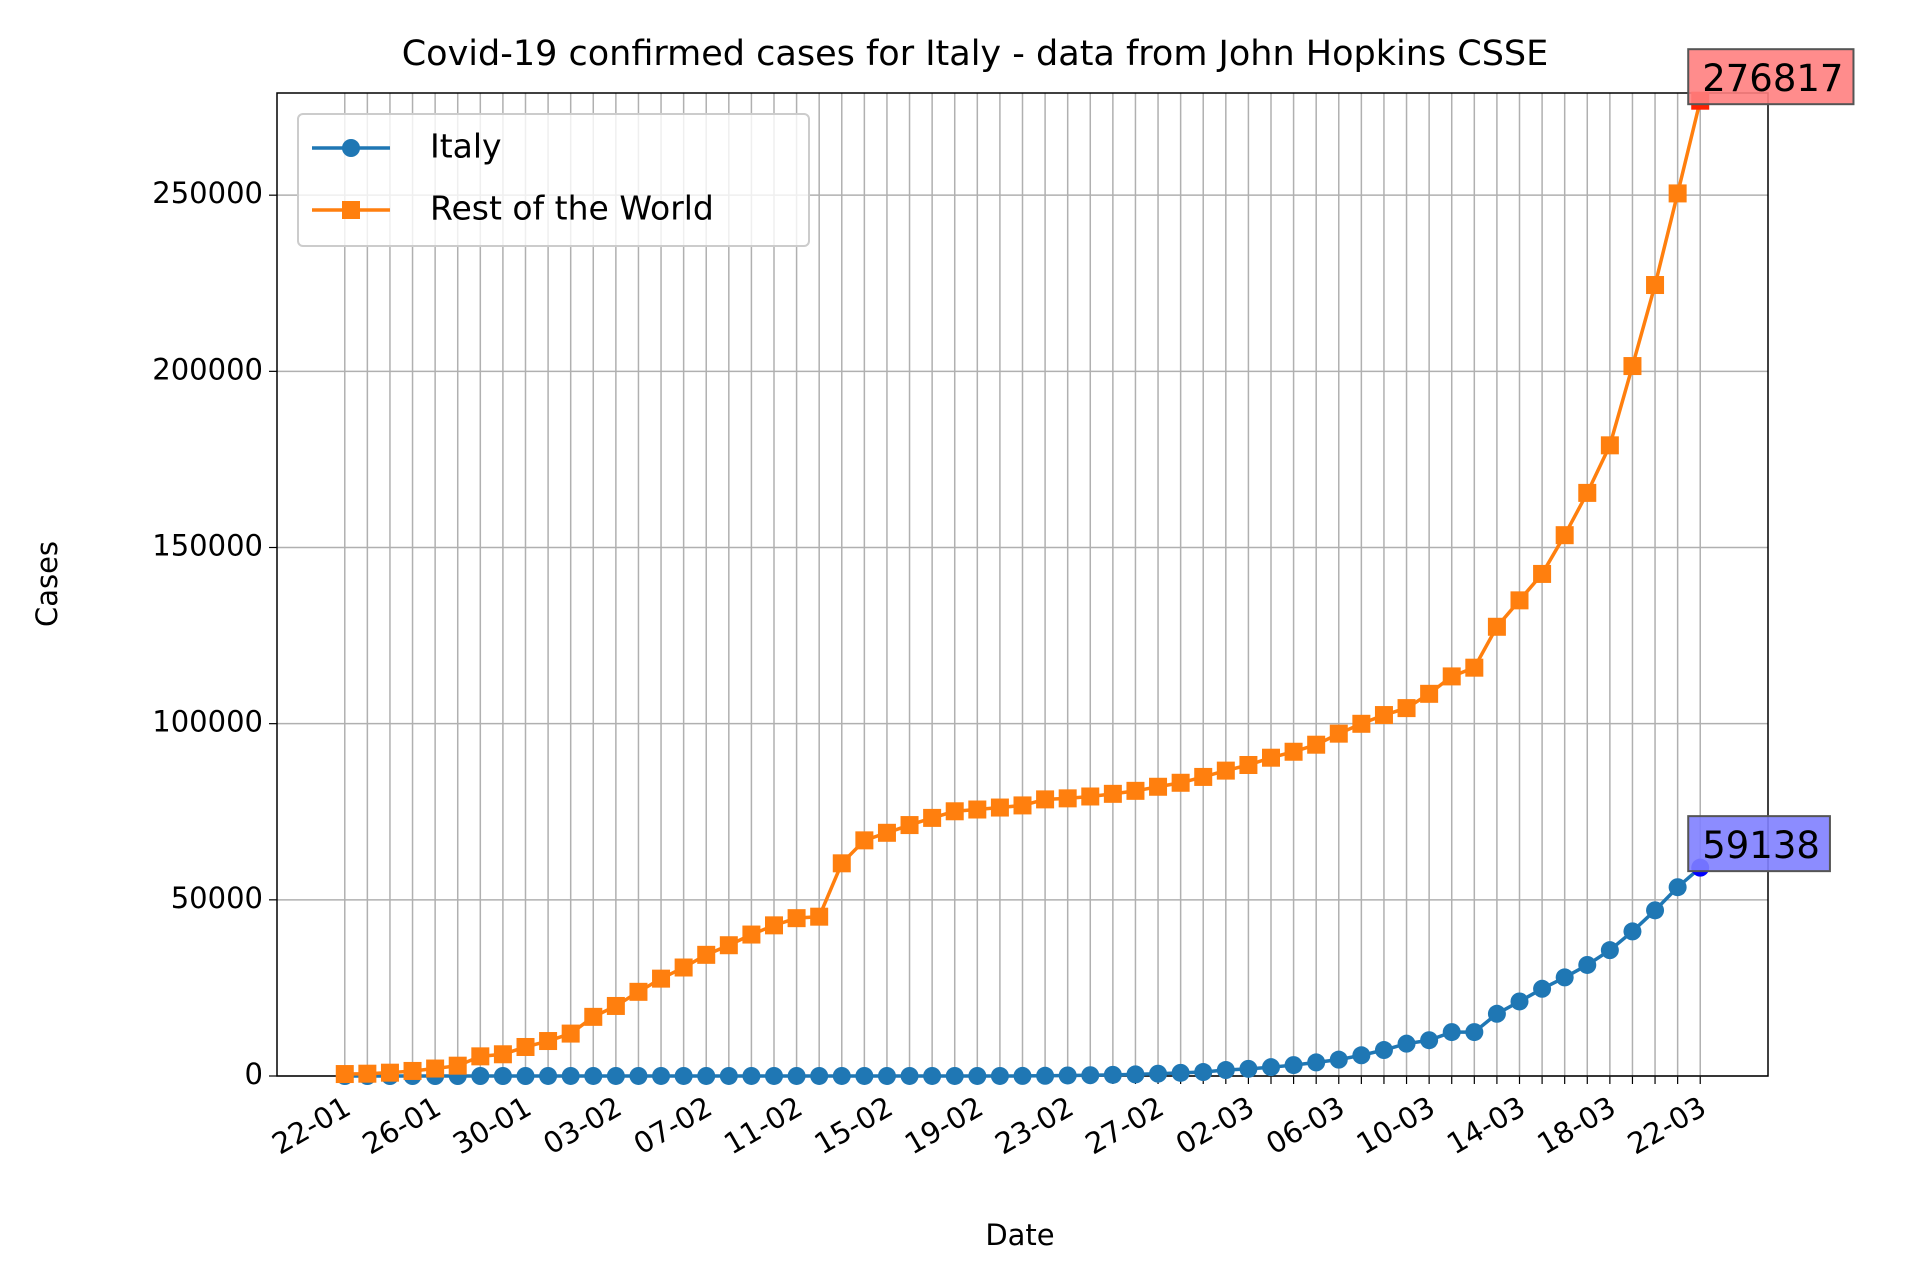 The width and height of the screenshot is (1915, 1283). What do you see at coordinates (1396, 1126) in the screenshot?
I see `x-tick-label: 10-03` at bounding box center [1396, 1126].